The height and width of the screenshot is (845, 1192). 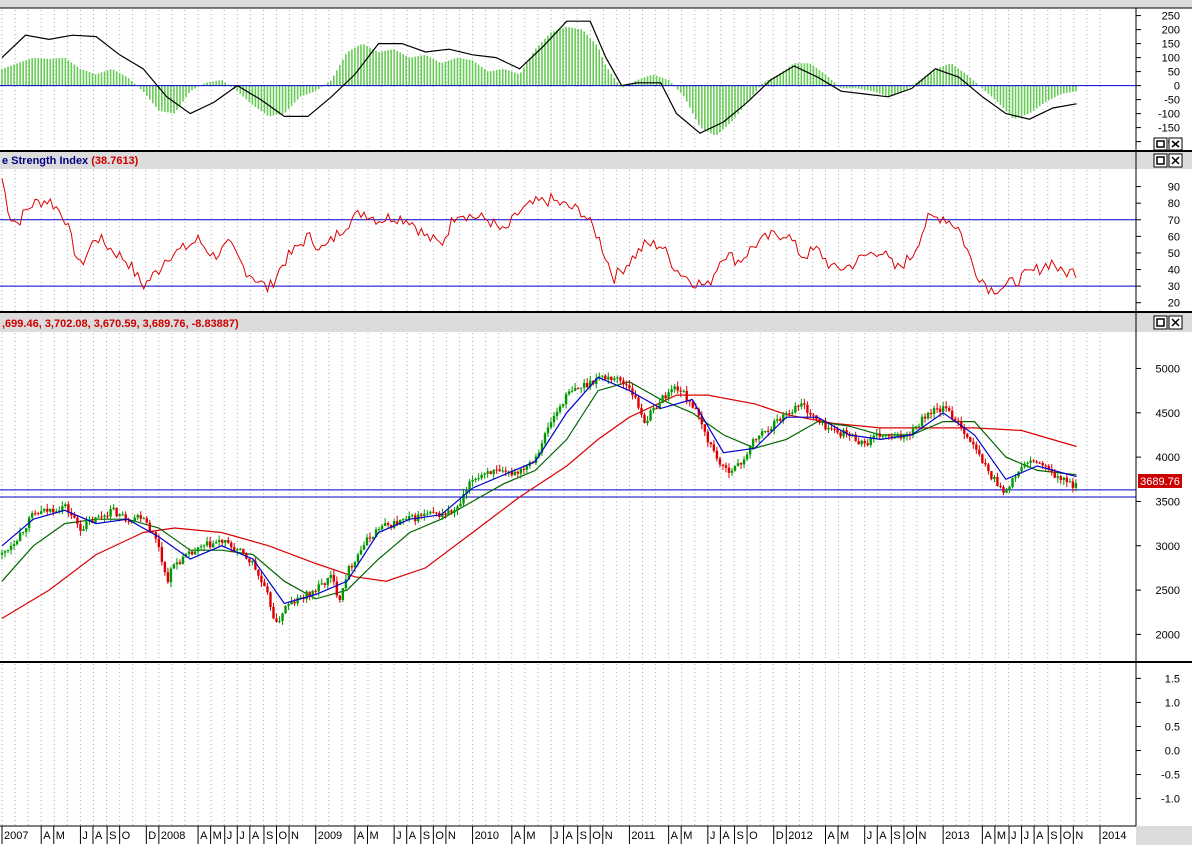 I want to click on y-tick-label: 4500, so click(x=1168, y=414).